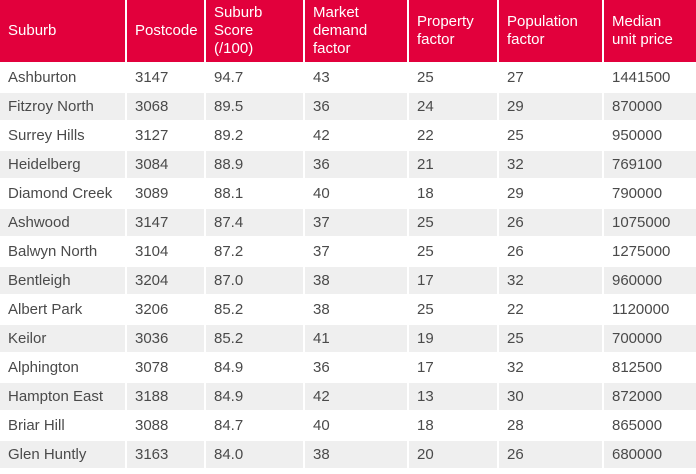 Image resolution: width=696 pixels, height=474 pixels. Describe the element at coordinates (166, 280) in the screenshot. I see `table-cell: 3204` at that location.